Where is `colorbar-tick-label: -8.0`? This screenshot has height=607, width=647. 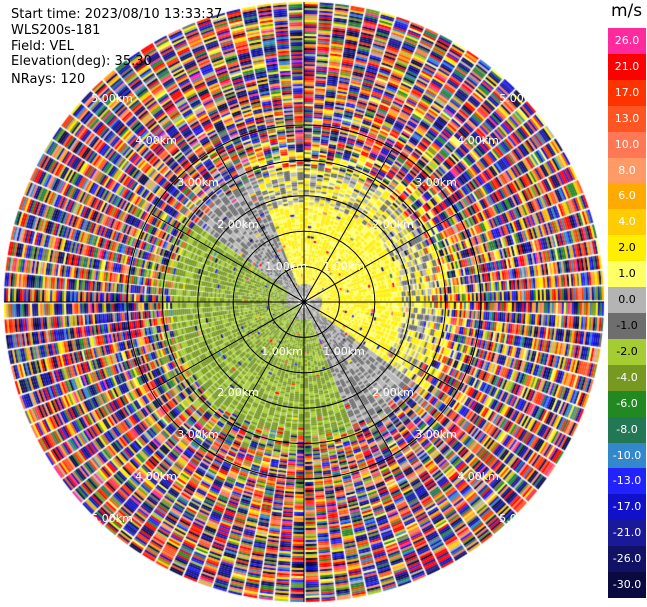
colorbar-tick-label: -8.0 is located at coordinates (627, 429).